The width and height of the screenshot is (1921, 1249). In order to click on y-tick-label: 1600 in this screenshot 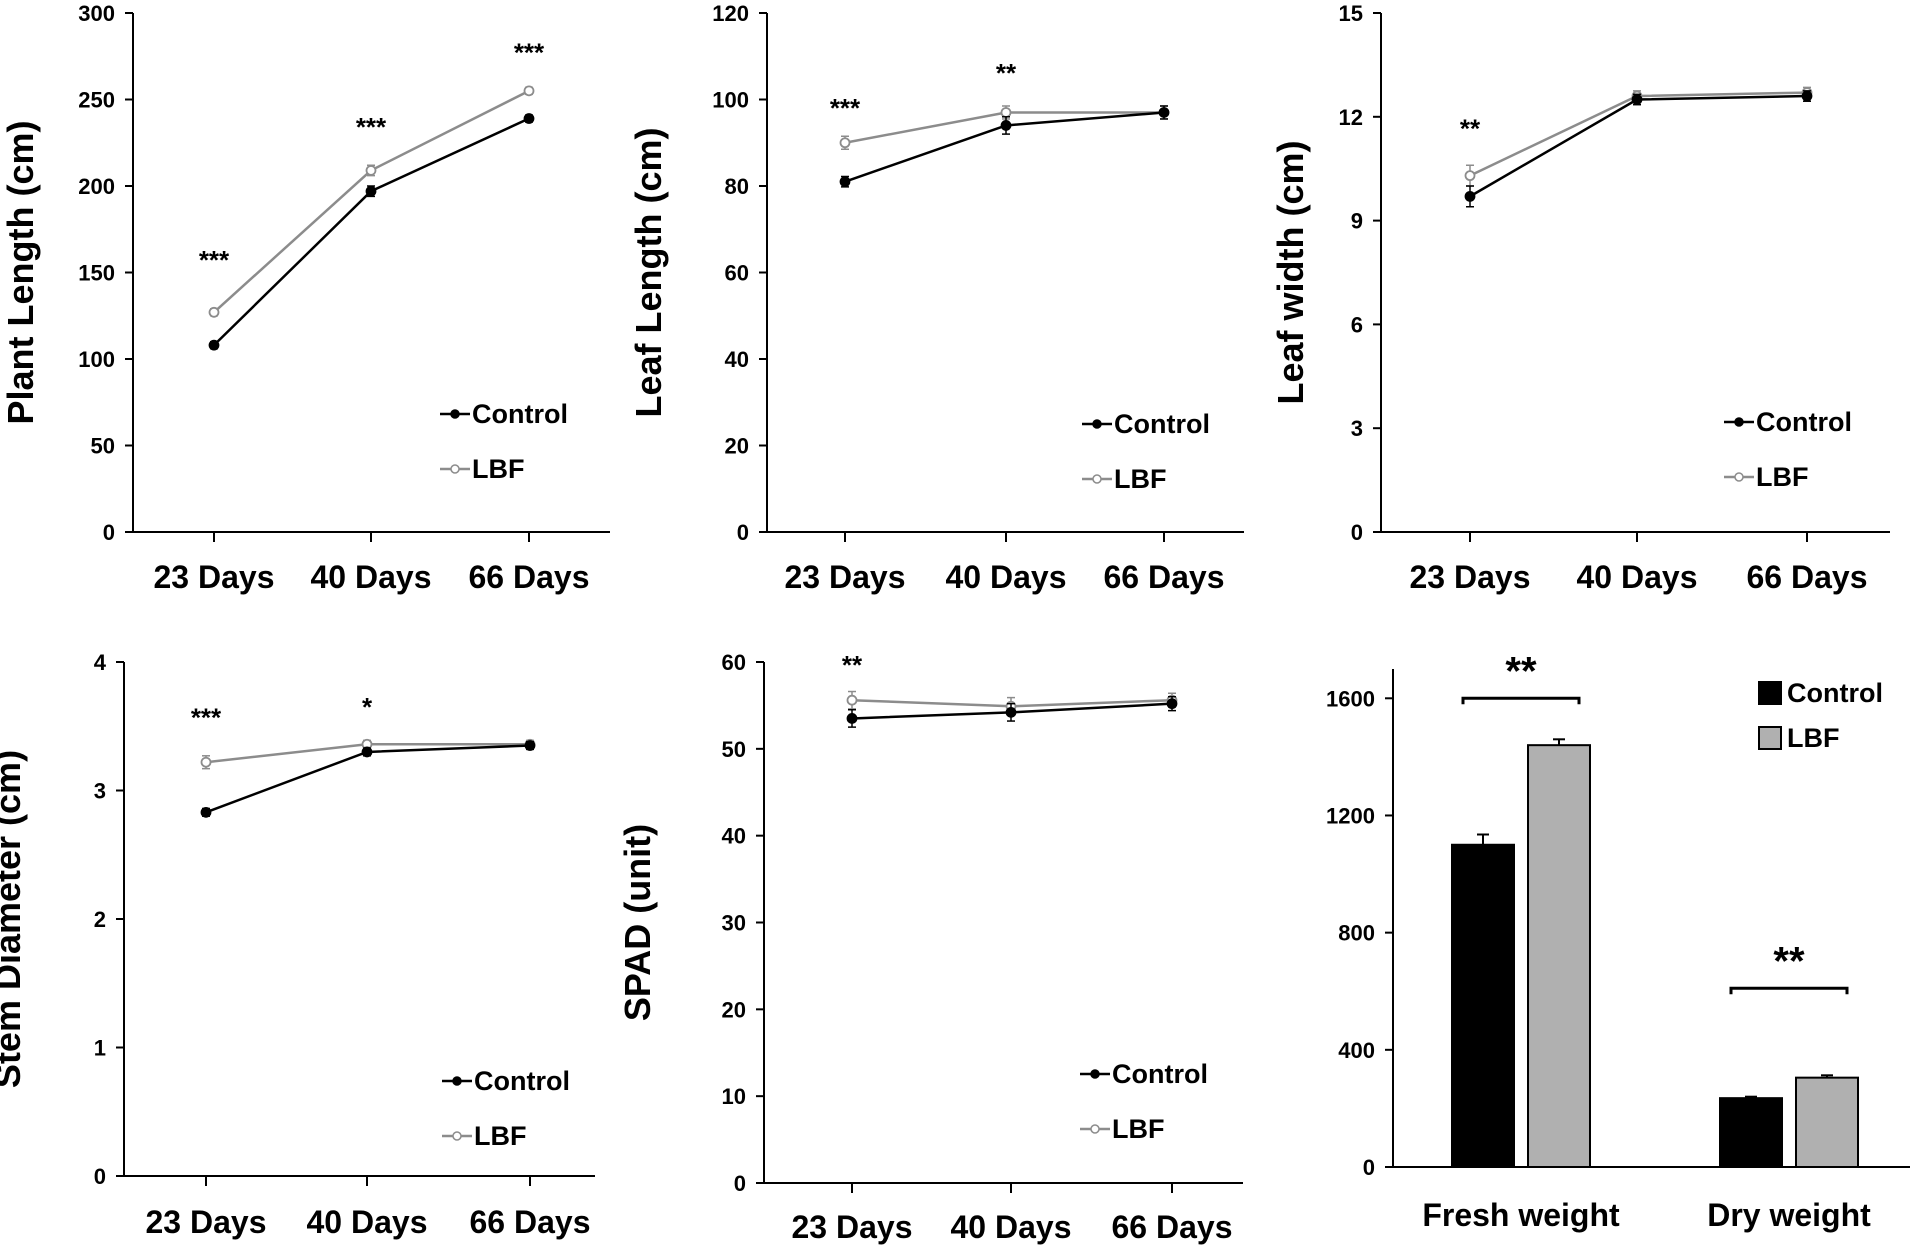, I will do `click(1350, 698)`.